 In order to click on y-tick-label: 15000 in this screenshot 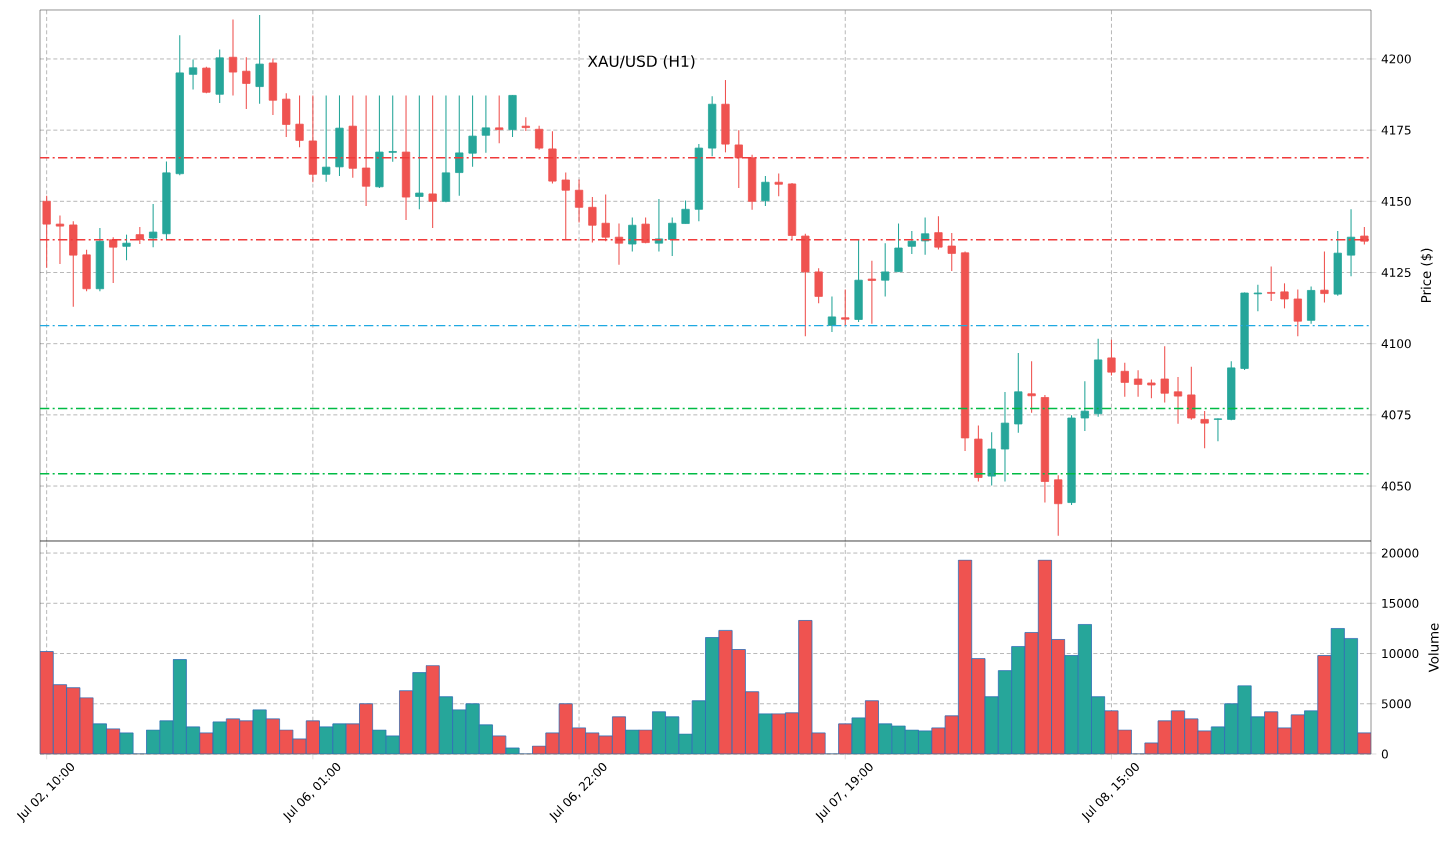, I will do `click(1400, 603)`.